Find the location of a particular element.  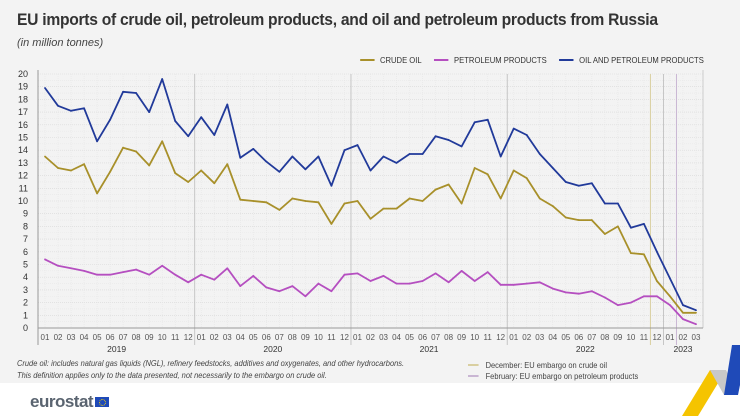

legend-item-petroleum-products: PETROLEUM PRODUCTS is located at coordinates (490, 60).